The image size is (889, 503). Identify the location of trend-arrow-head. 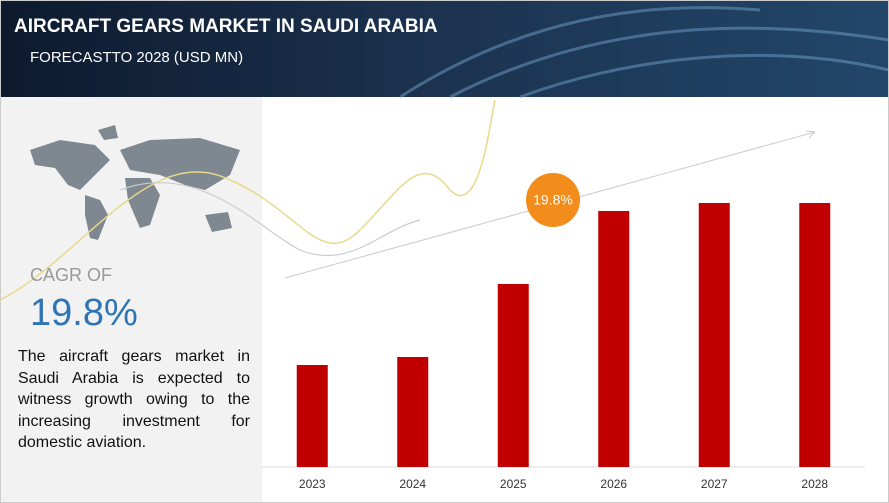
(810, 134).